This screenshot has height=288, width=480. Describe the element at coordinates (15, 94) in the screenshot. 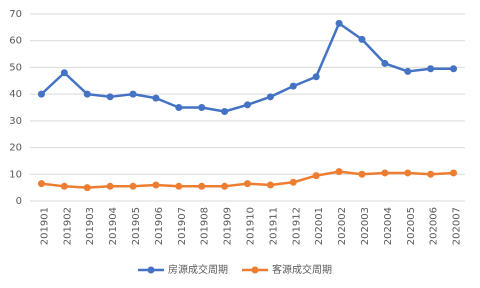

I see `y-tick-label: 40` at that location.